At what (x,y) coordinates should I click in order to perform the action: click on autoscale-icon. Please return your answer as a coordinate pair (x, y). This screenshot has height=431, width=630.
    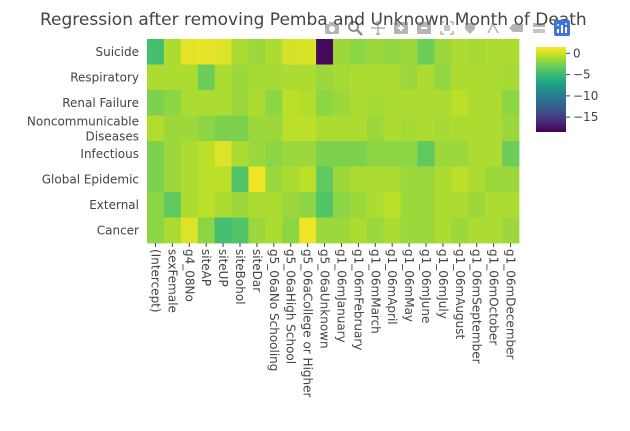
    Looking at the image, I should click on (447, 28).